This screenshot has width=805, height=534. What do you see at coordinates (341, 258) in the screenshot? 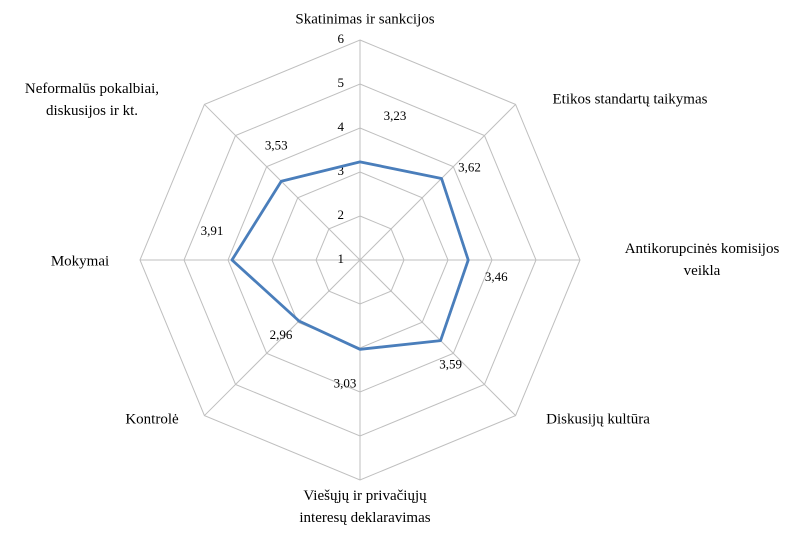
I see `r-tick-label: 1` at bounding box center [341, 258].